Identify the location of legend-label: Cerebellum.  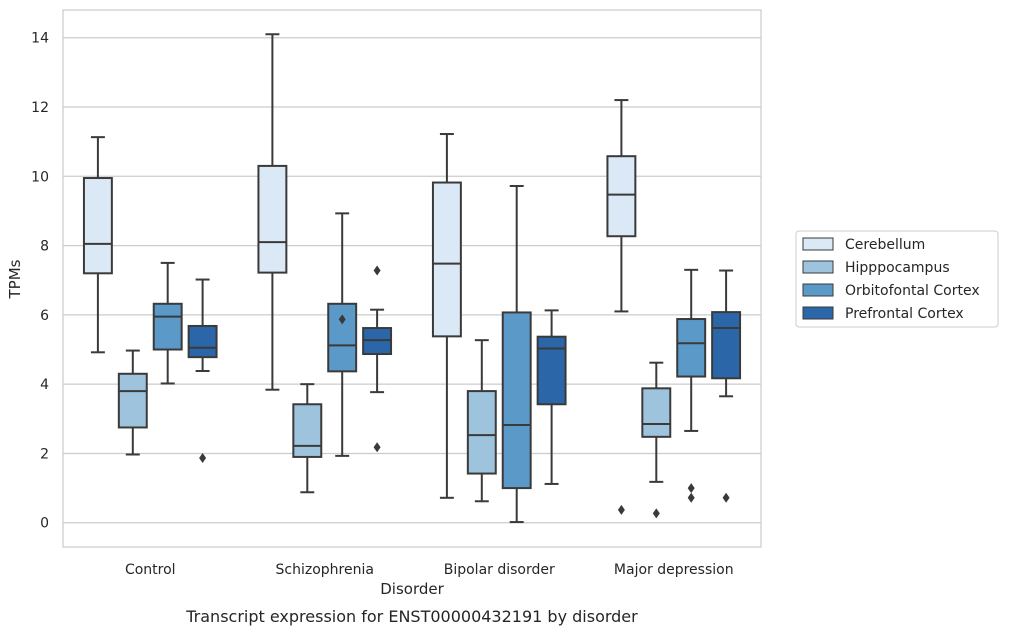
(885, 245).